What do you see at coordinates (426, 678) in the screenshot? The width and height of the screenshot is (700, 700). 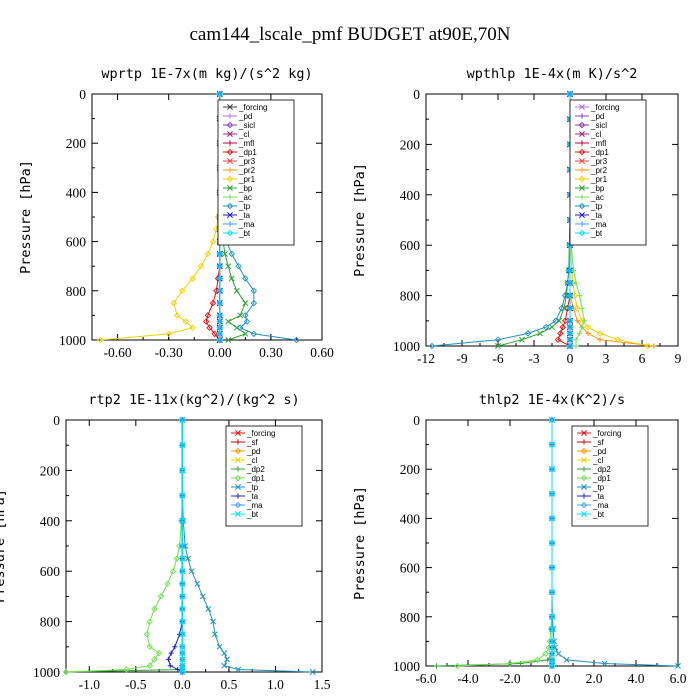 I see `x-tick-label: -6.0` at bounding box center [426, 678].